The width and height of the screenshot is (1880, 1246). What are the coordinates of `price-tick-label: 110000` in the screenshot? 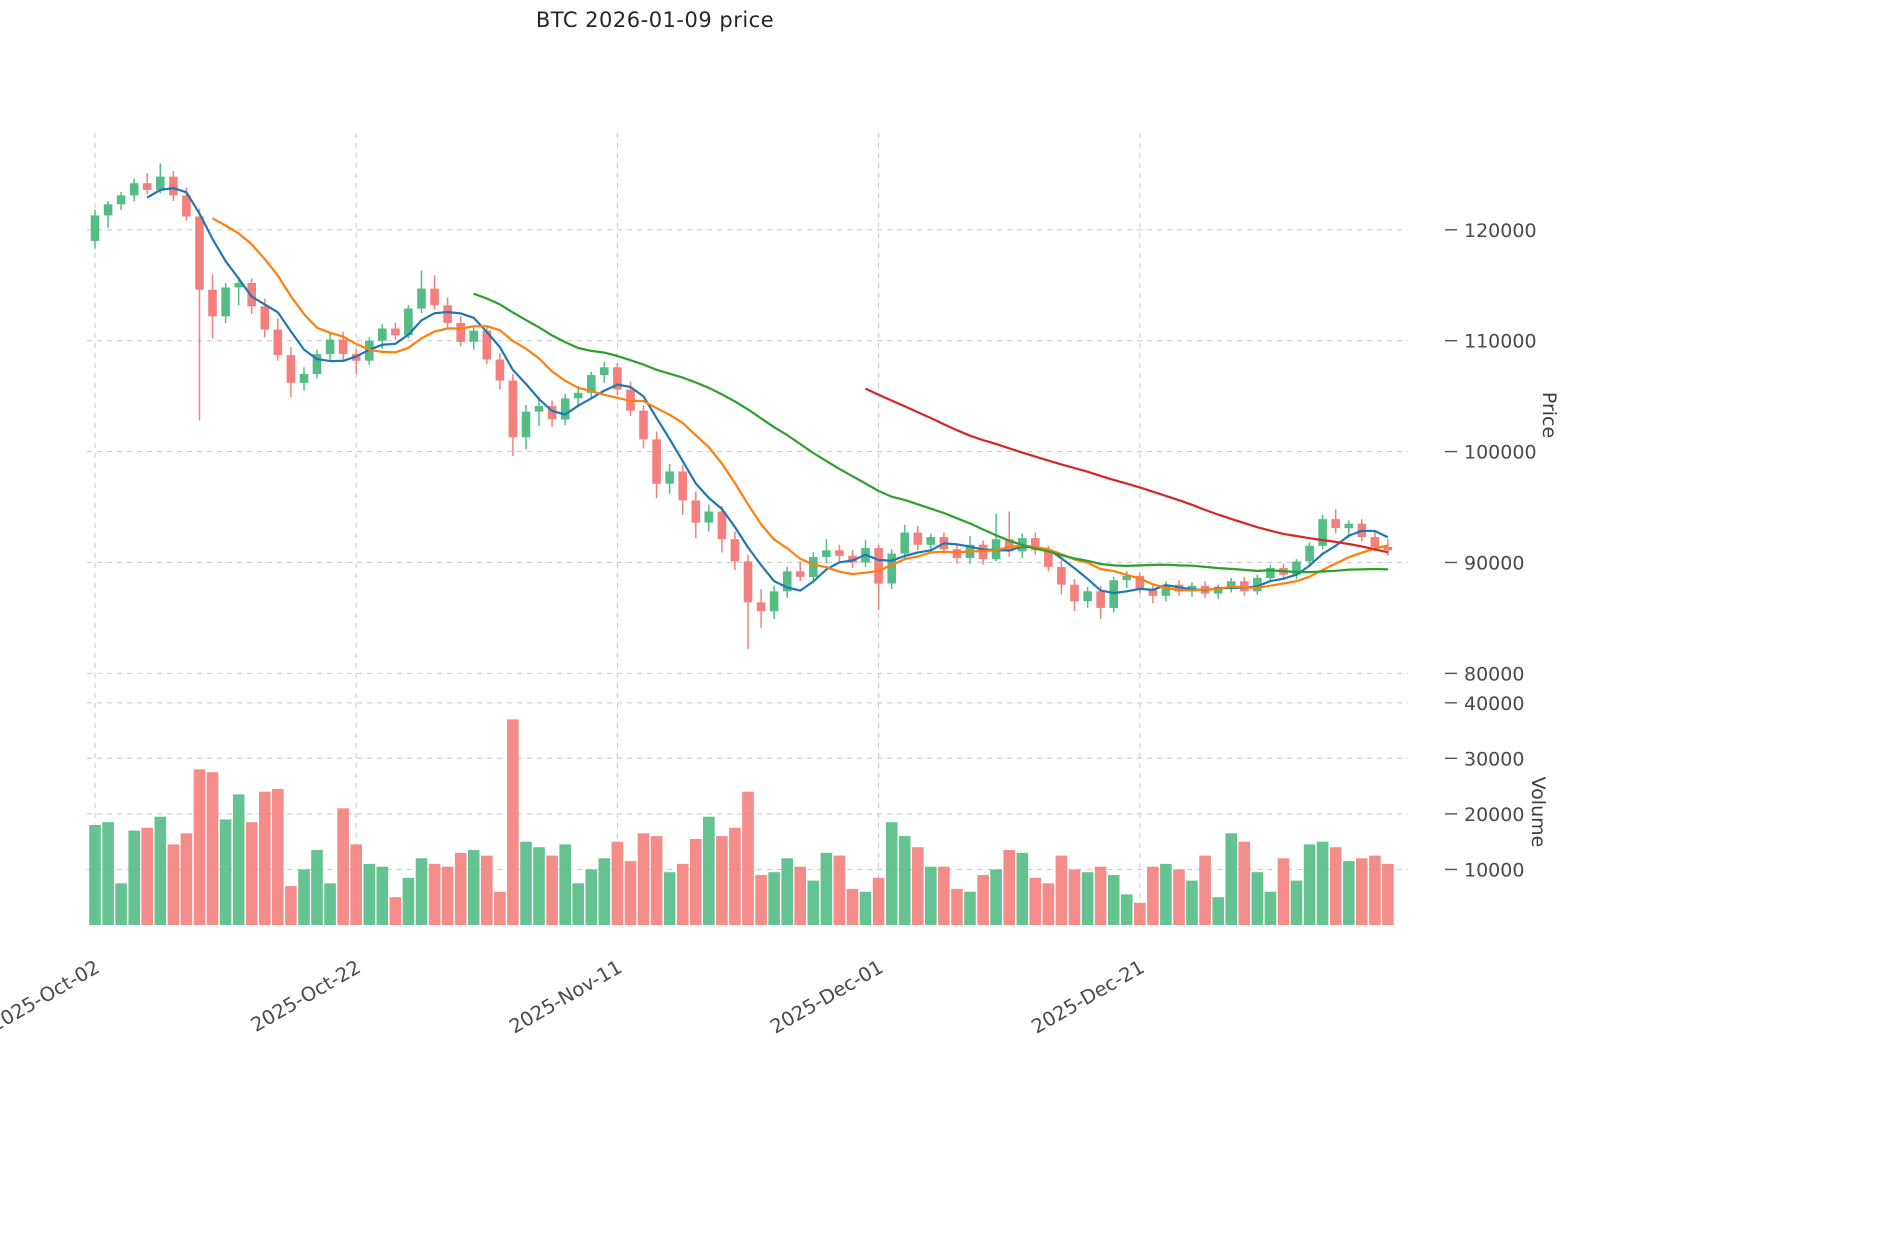 It's located at (1500, 342).